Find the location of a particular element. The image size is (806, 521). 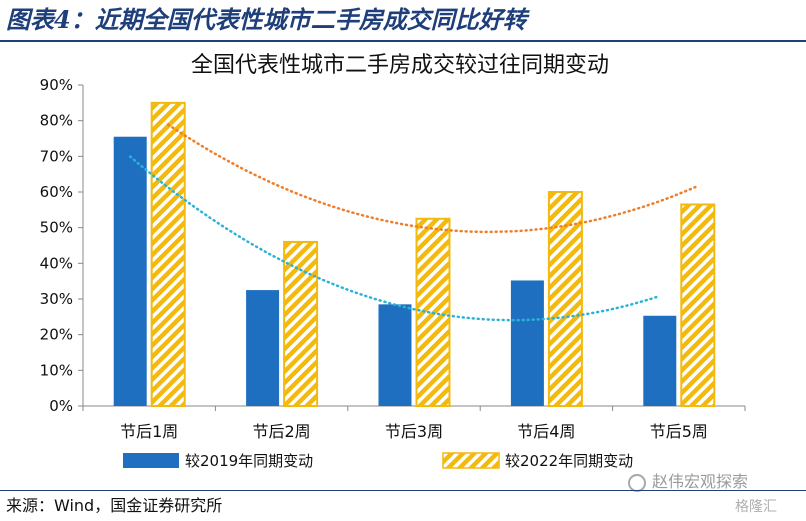

x-tick-label: 节后4周 is located at coordinates (546, 431).